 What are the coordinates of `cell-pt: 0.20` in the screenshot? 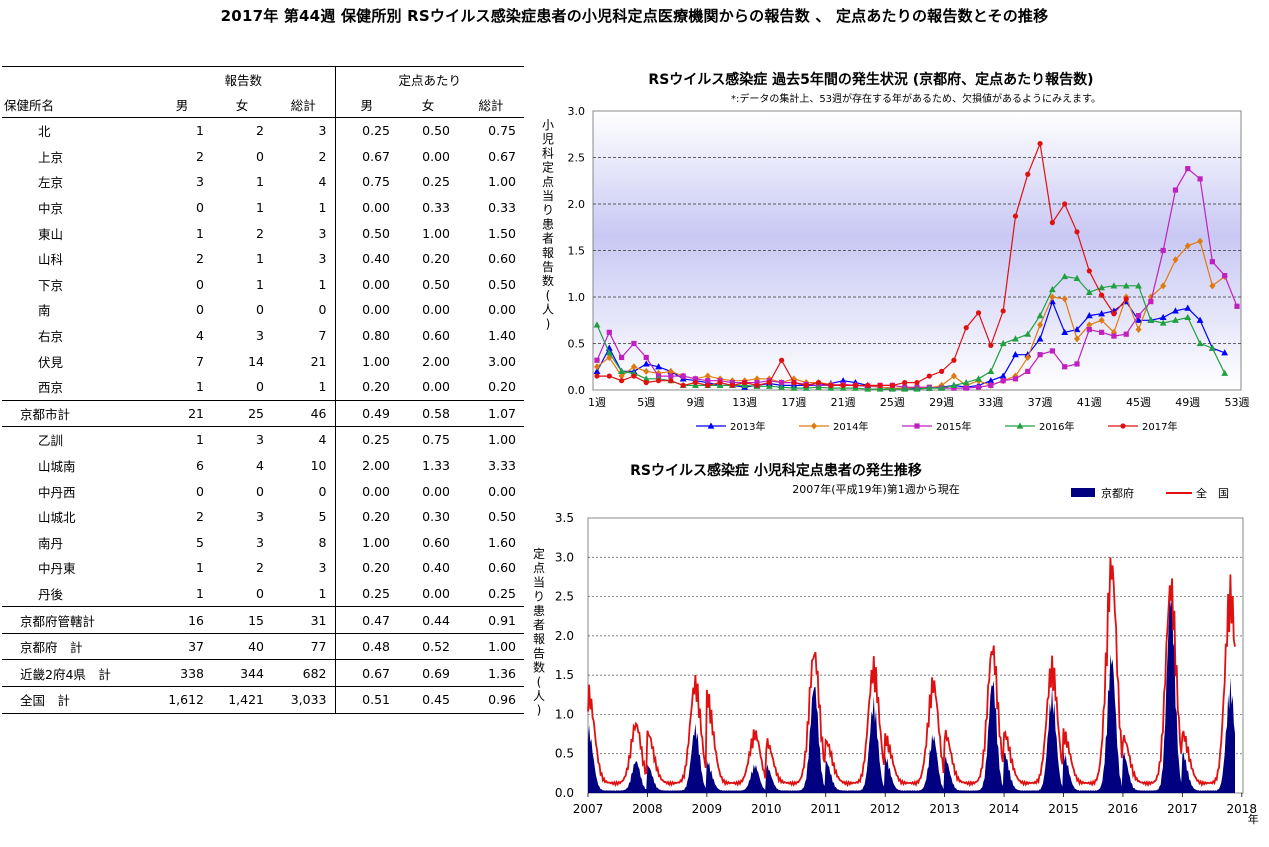 It's located at (502, 387).